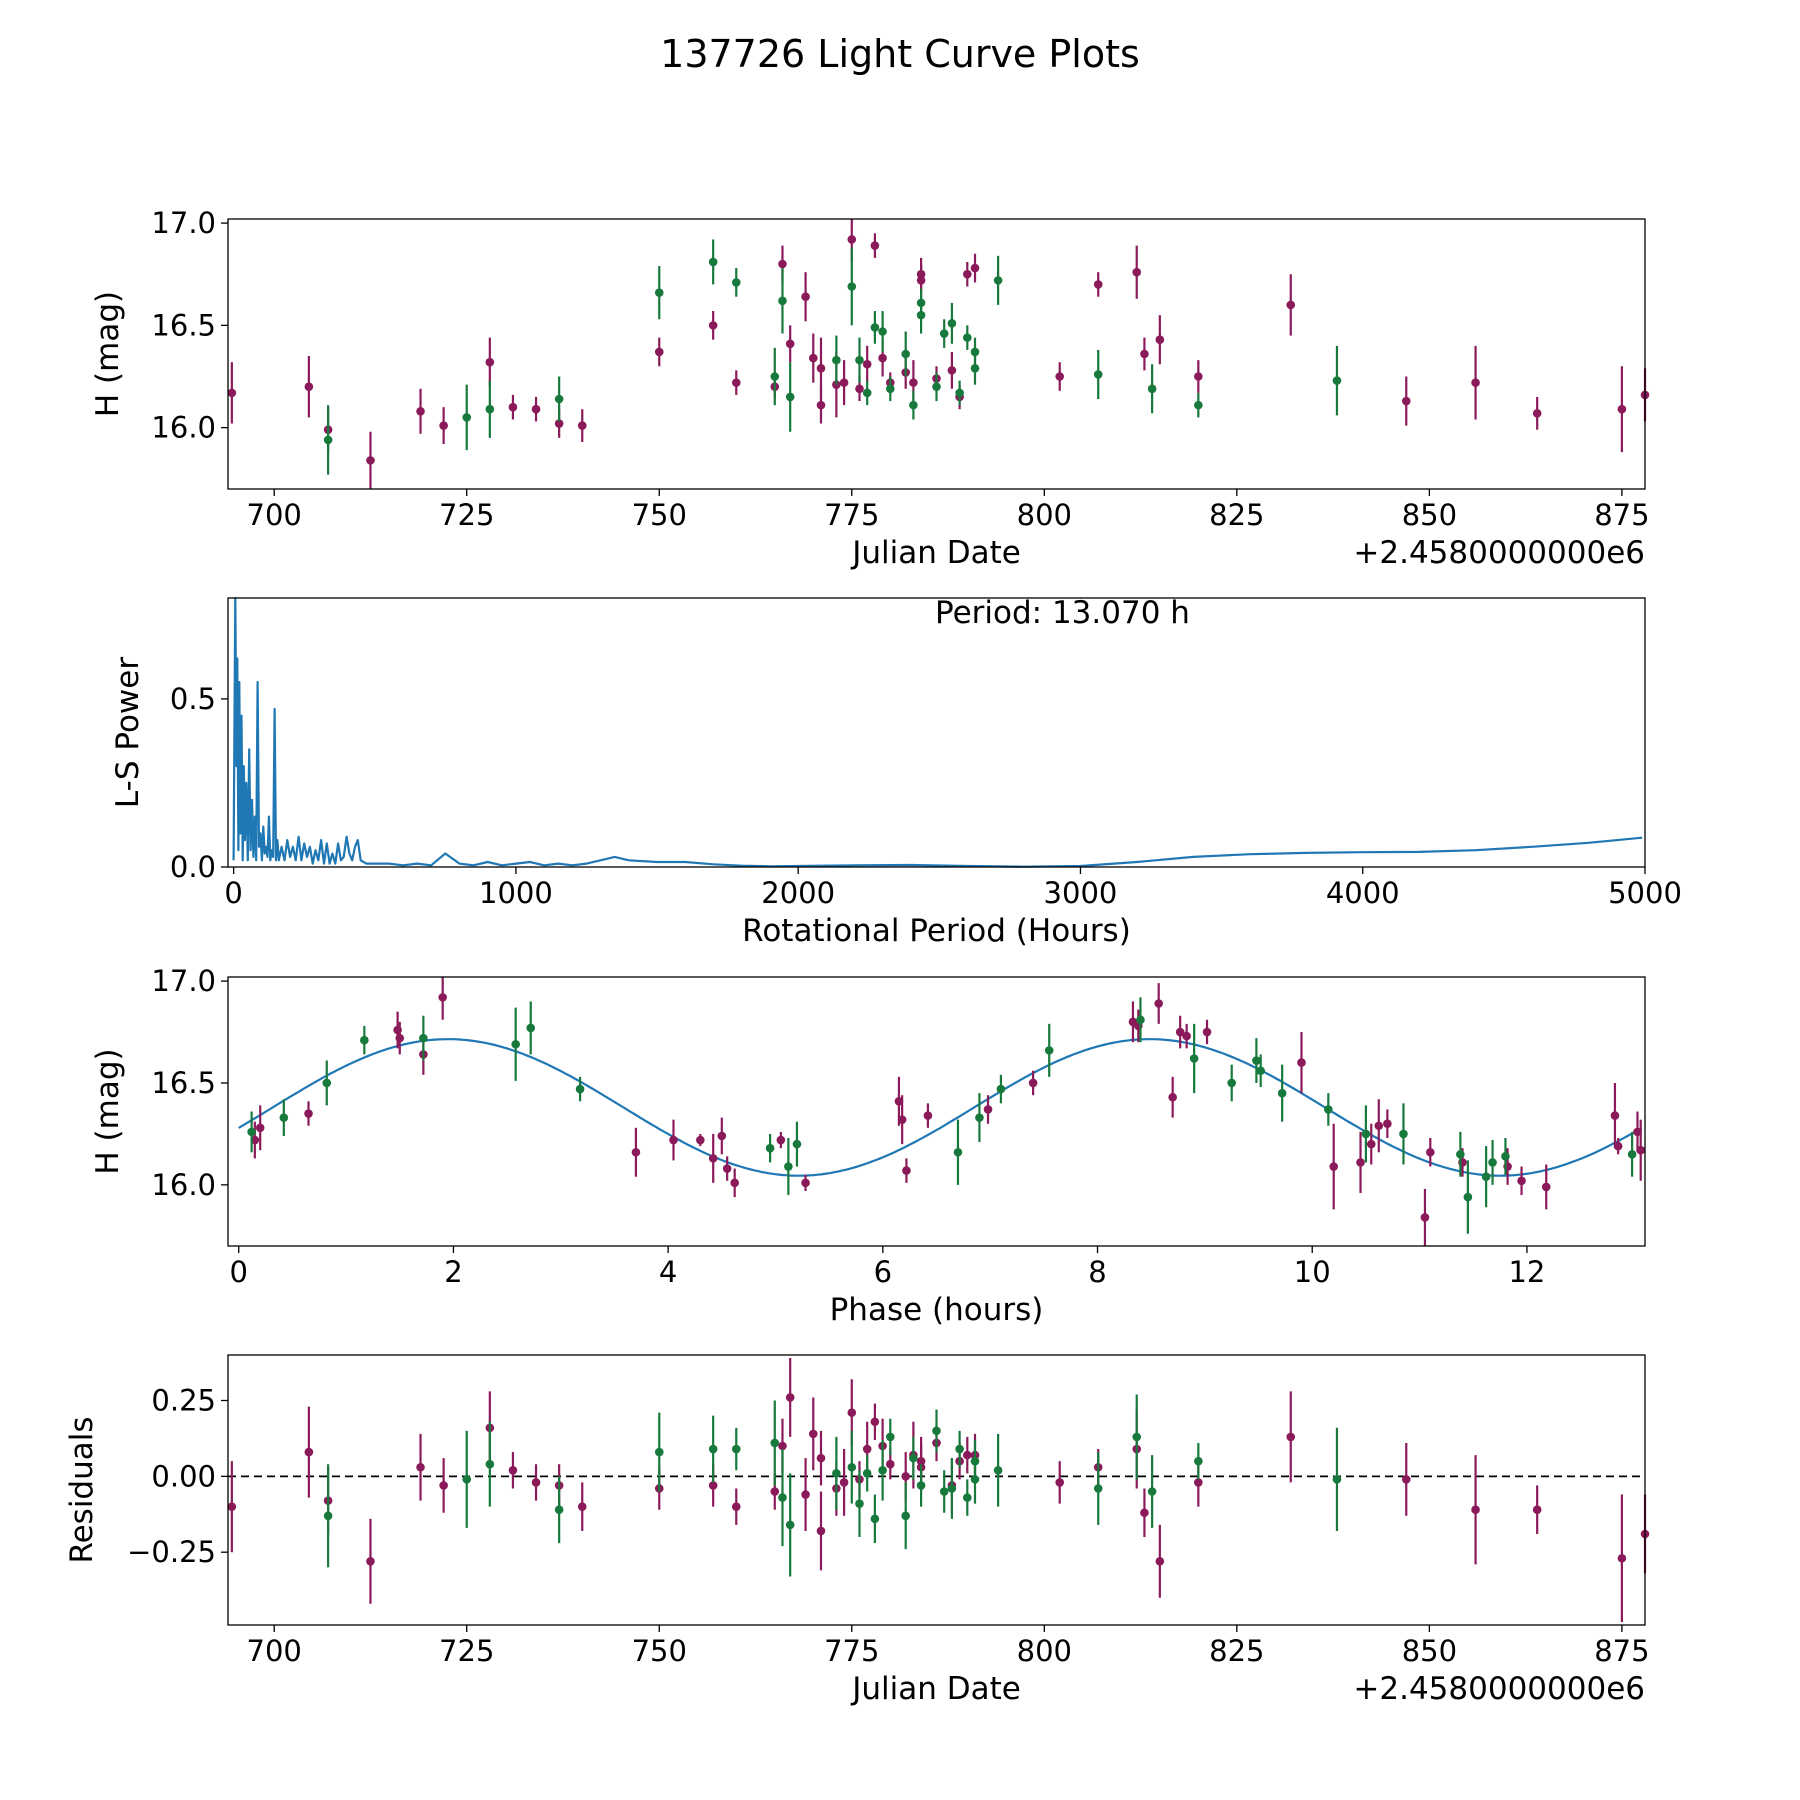  I want to click on light-curve-xtick-label: 800, so click(1044, 515).